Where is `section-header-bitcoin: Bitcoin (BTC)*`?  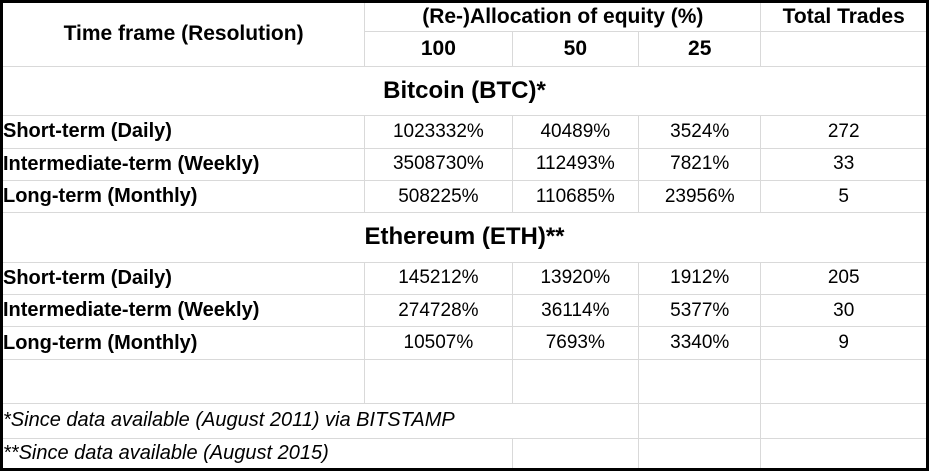
section-header-bitcoin: Bitcoin (BTC)* is located at coordinates (464, 91).